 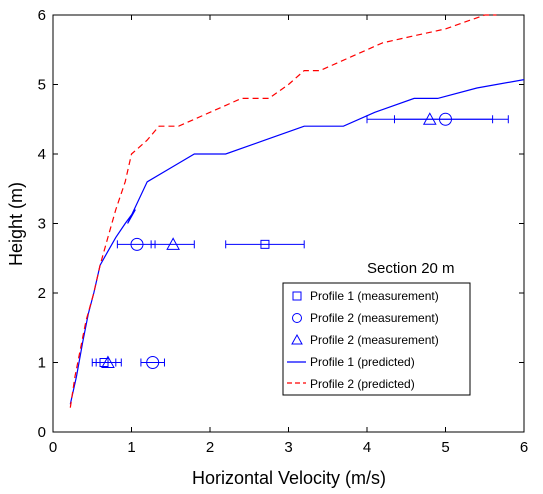 What do you see at coordinates (53, 447) in the screenshot?
I see `x-tick-label-0: 0` at bounding box center [53, 447].